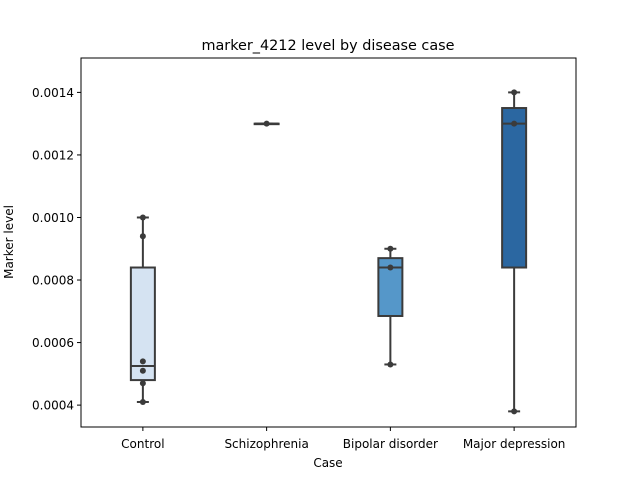  What do you see at coordinates (142, 444) in the screenshot?
I see `x-tick-label: Control` at bounding box center [142, 444].